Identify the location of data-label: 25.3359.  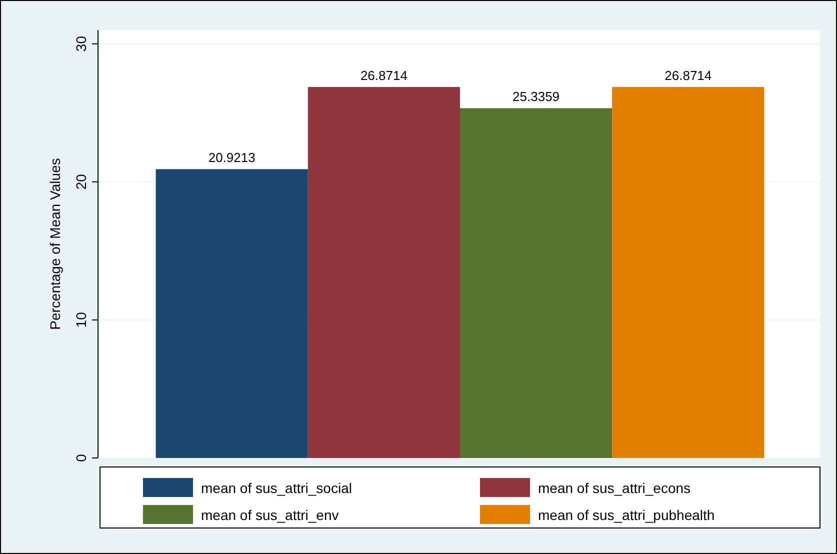
(536, 96).